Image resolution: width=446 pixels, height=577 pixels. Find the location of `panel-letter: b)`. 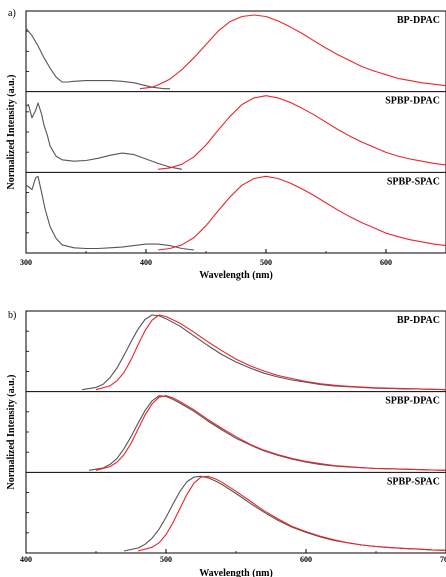

panel-letter: b) is located at coordinates (12, 315).